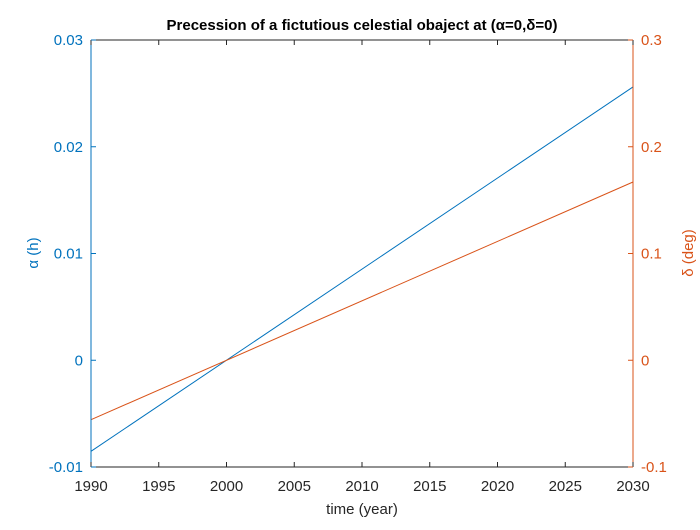  I want to click on x-axis-label: time (year), so click(362, 509).